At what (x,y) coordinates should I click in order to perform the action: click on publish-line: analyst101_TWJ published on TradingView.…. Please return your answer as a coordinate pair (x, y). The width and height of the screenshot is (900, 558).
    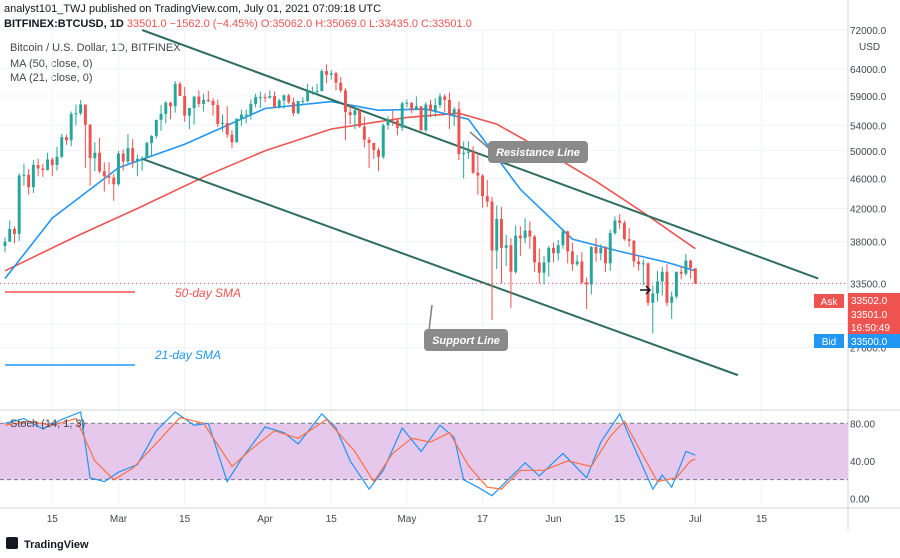
    Looking at the image, I should click on (193, 9).